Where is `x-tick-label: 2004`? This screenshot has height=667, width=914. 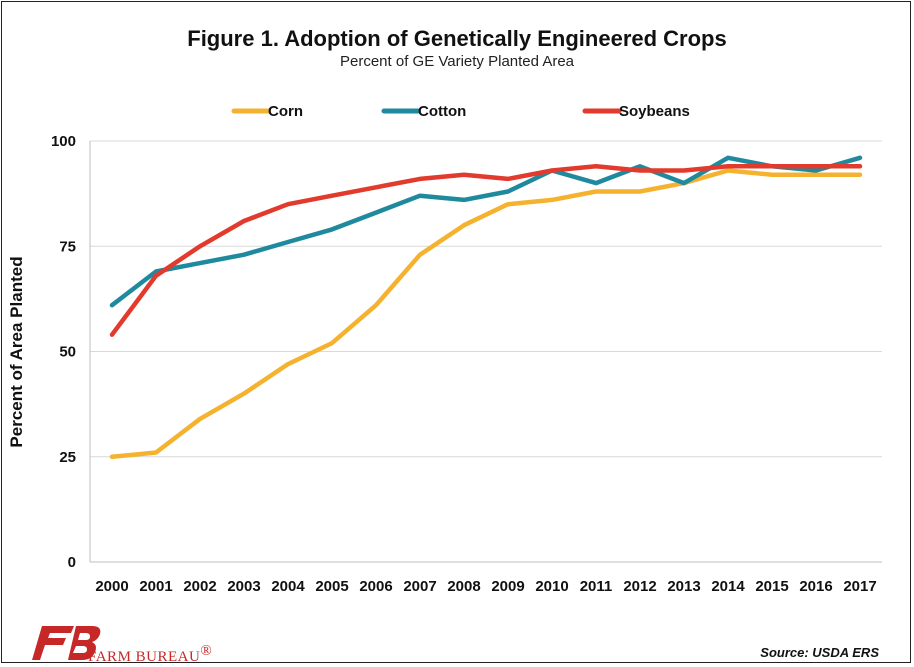 x-tick-label: 2004 is located at coordinates (288, 586).